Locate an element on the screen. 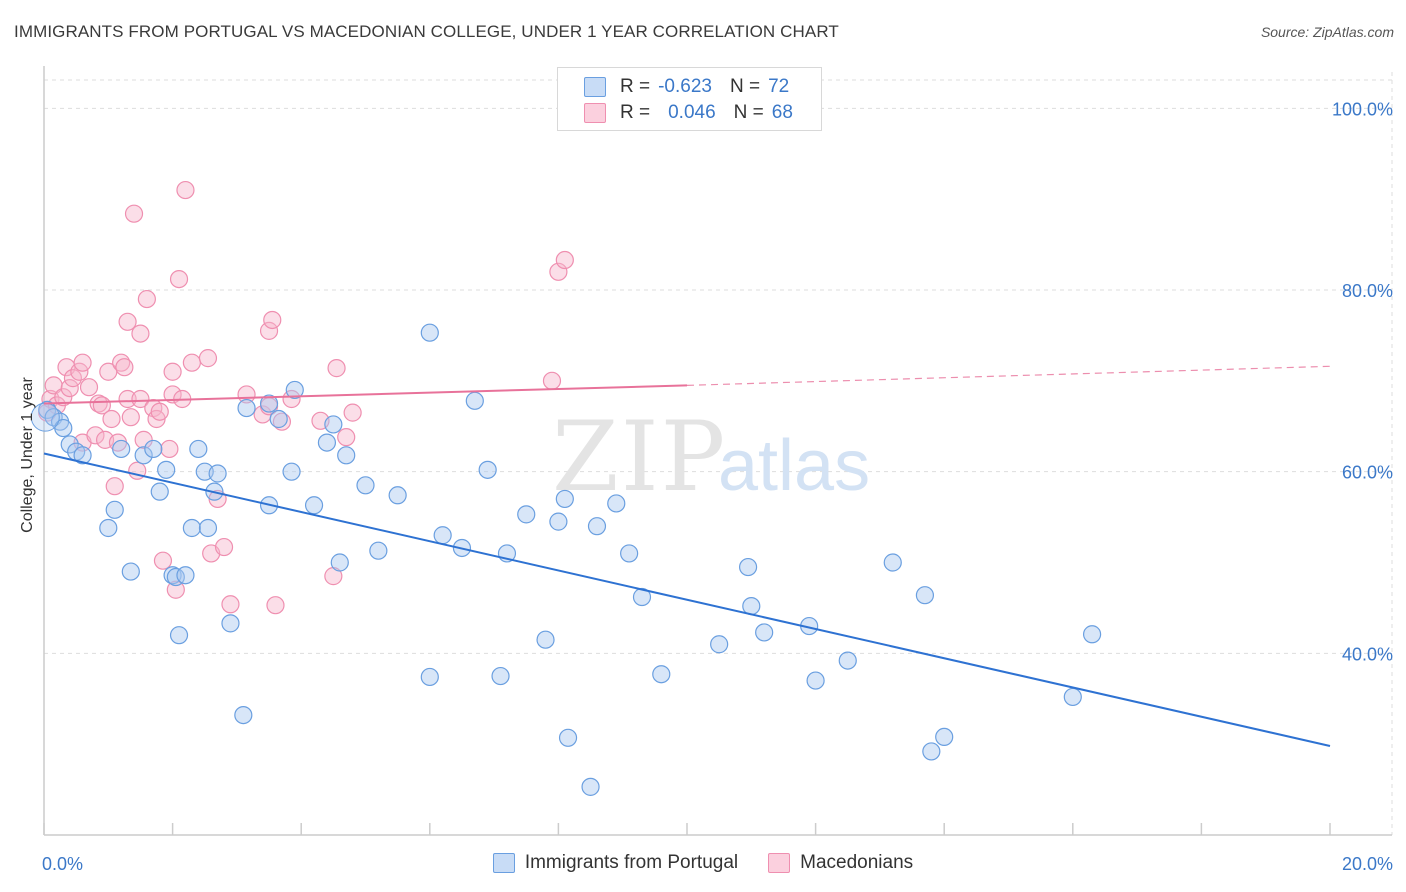 The image size is (1406, 892). legend-row-portugal: R = -0.623 N = 72 is located at coordinates (686, 87).